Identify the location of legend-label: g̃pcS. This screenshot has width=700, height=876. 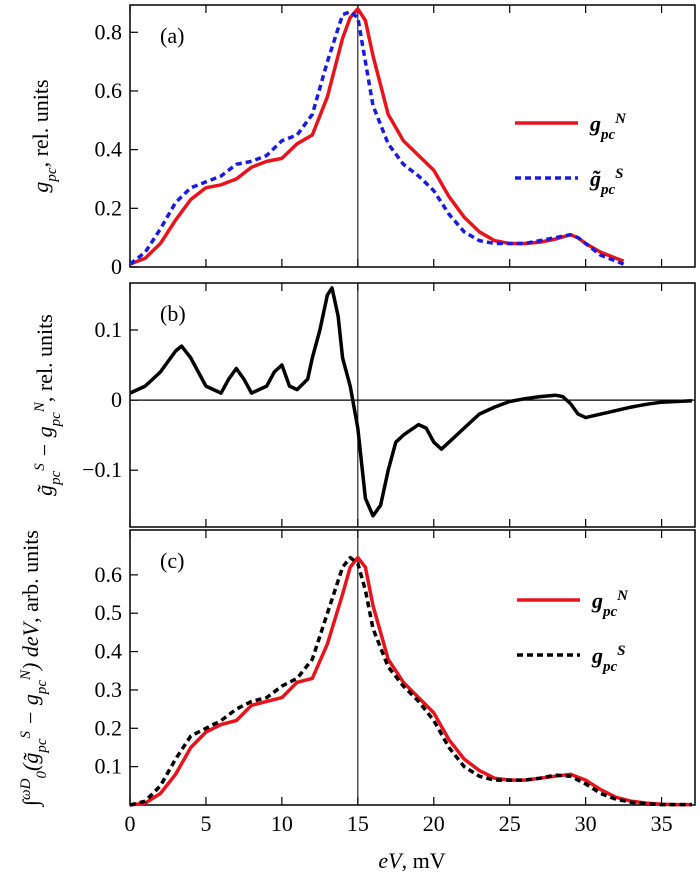
(606, 182).